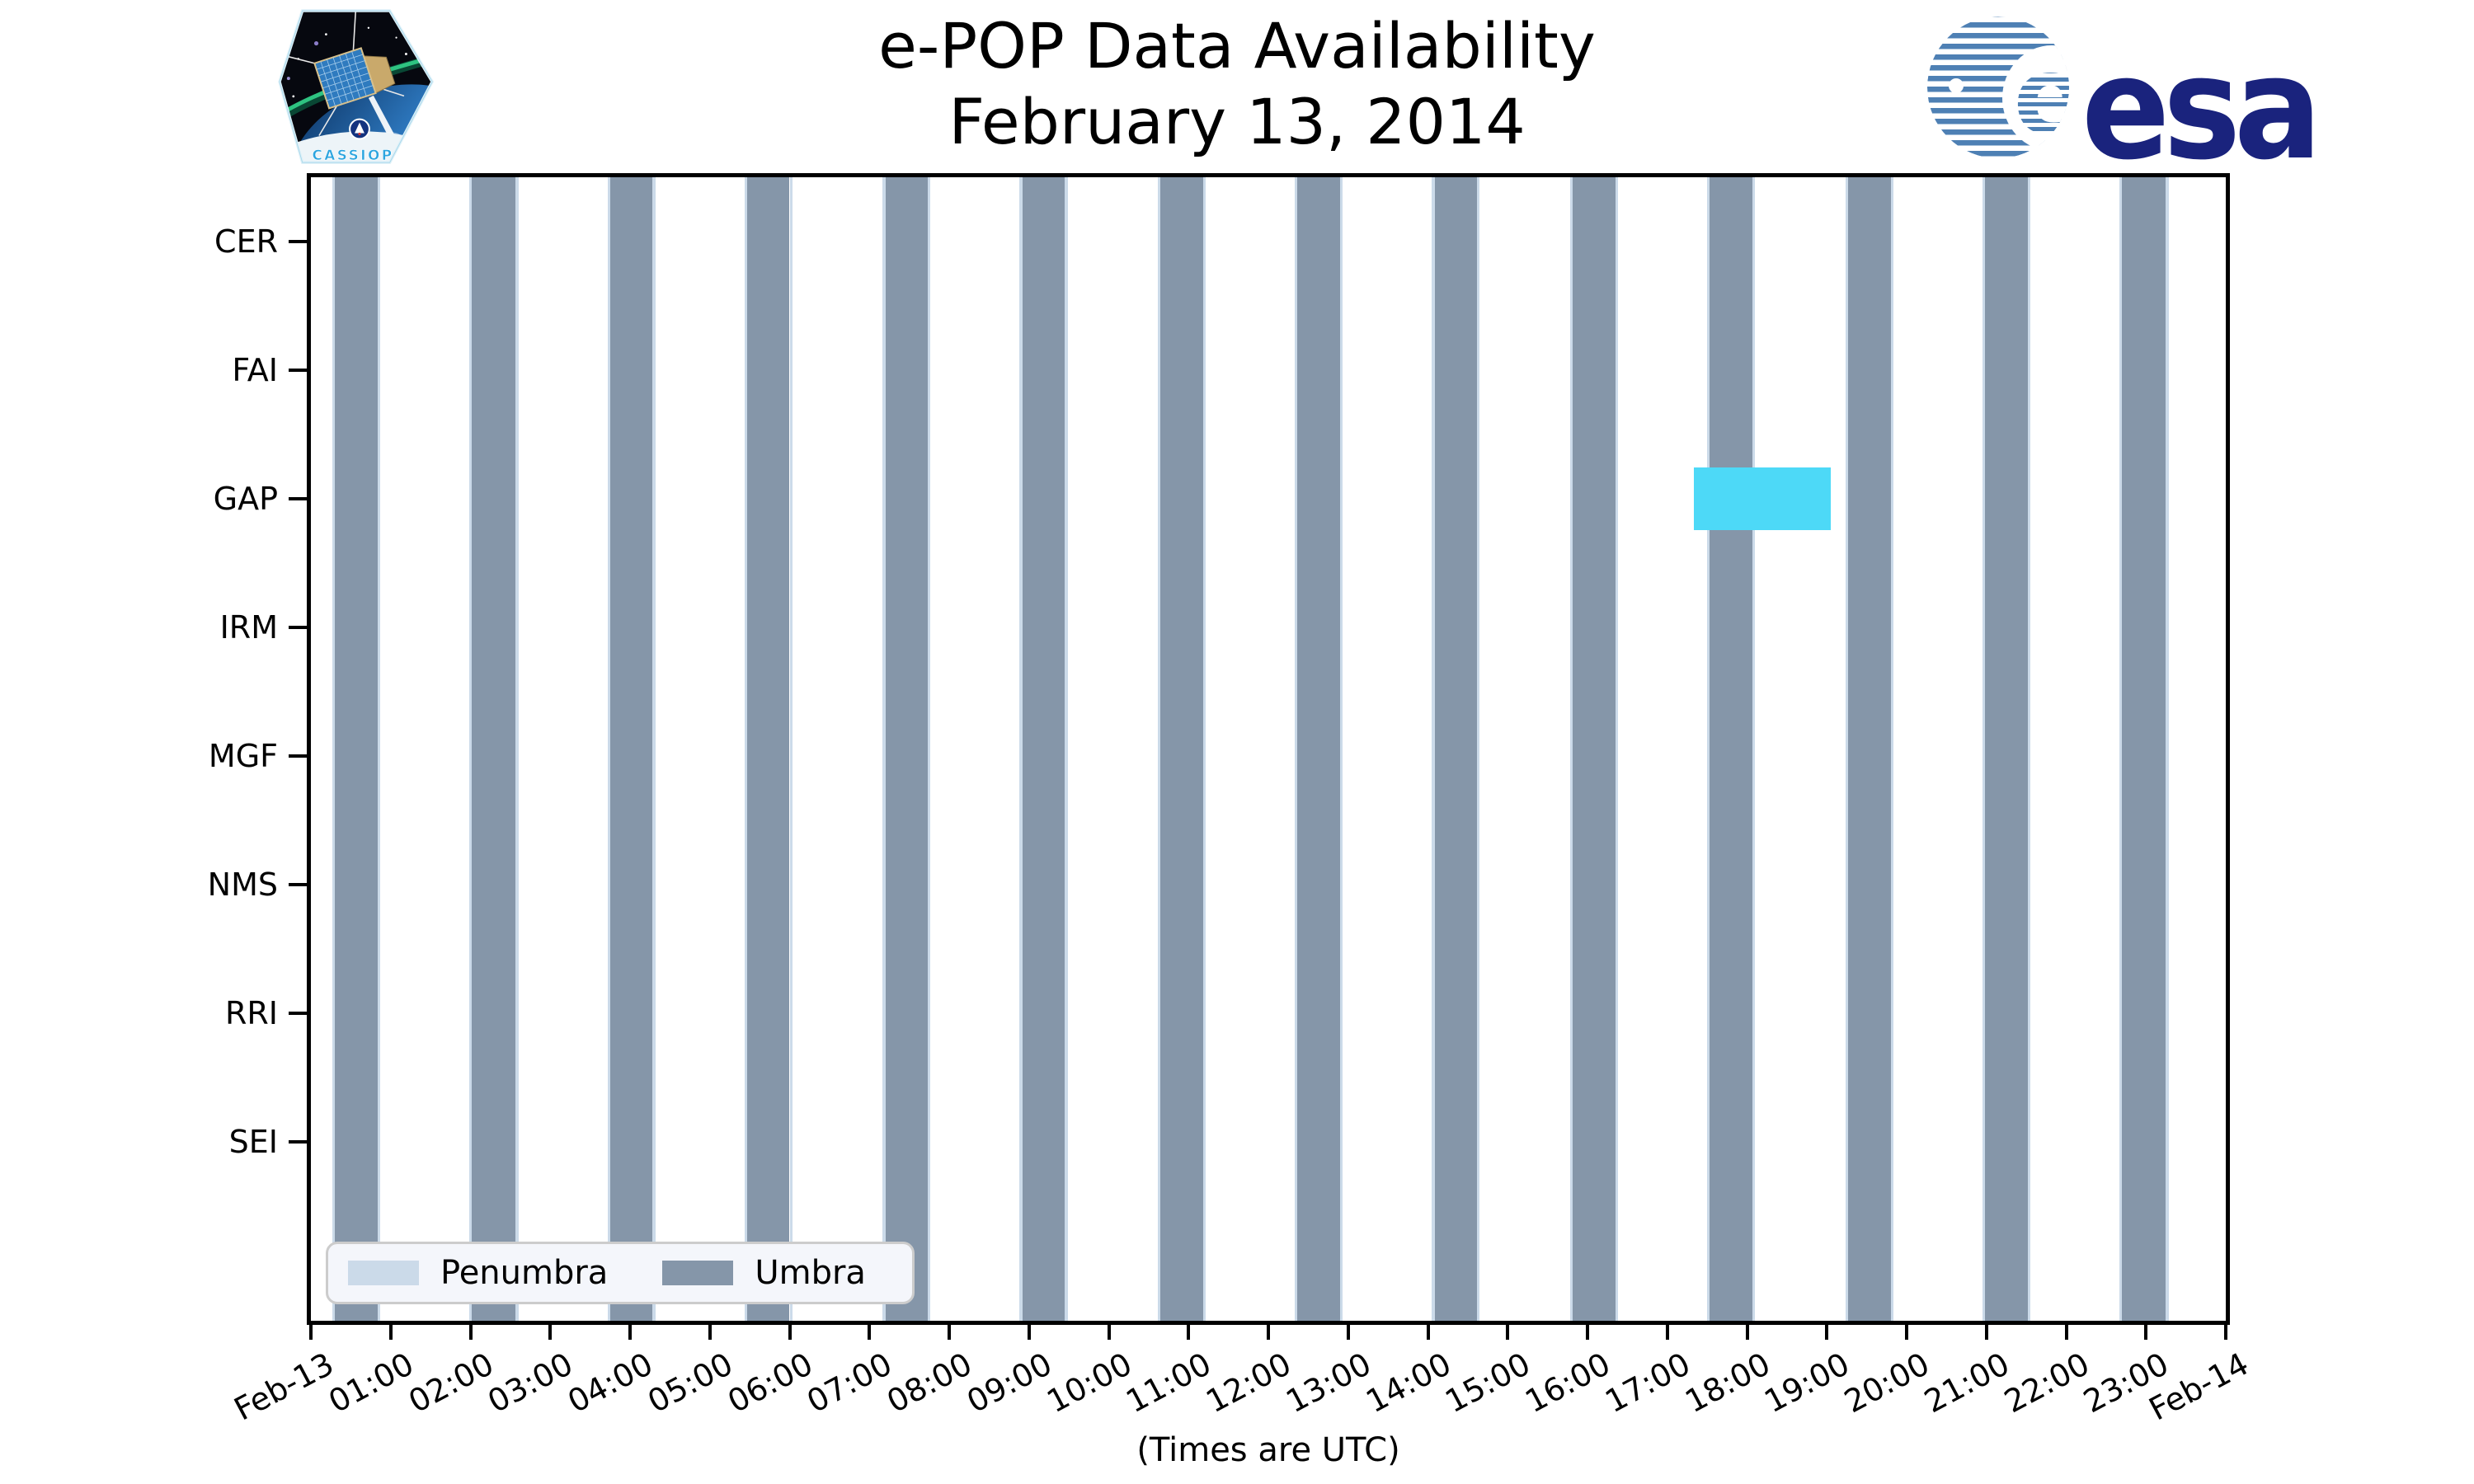 The image size is (2474, 1484). Describe the element at coordinates (1763, 499) in the screenshot. I see `availability-bar-gap` at that location.